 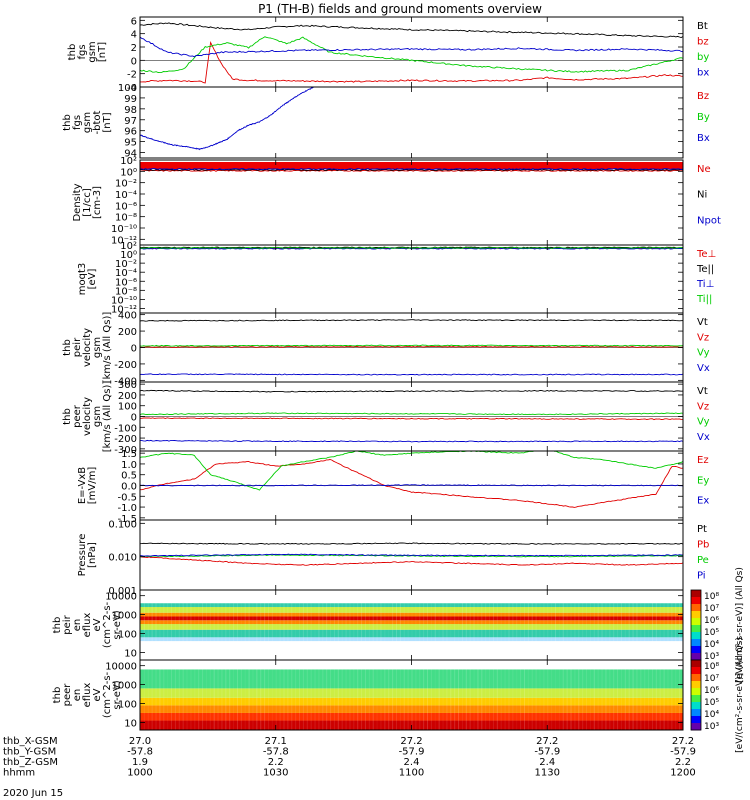 I want to click on y-axis-label-line: eflux, so click(x=87, y=695).